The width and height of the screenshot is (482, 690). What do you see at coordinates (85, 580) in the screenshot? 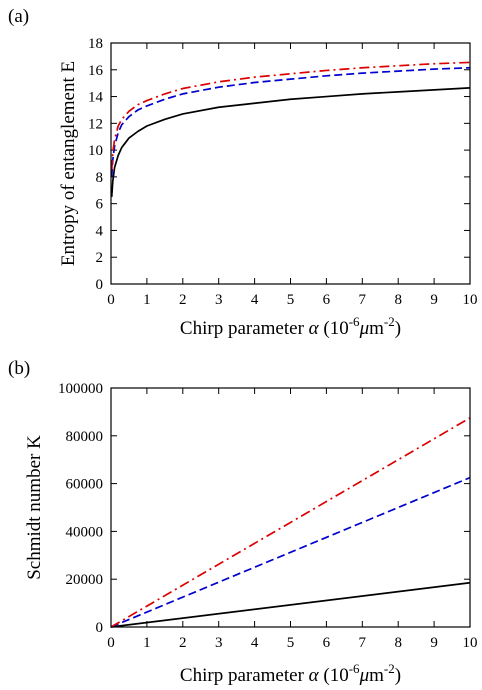
I see `y-tick-label: 20000` at bounding box center [85, 580].